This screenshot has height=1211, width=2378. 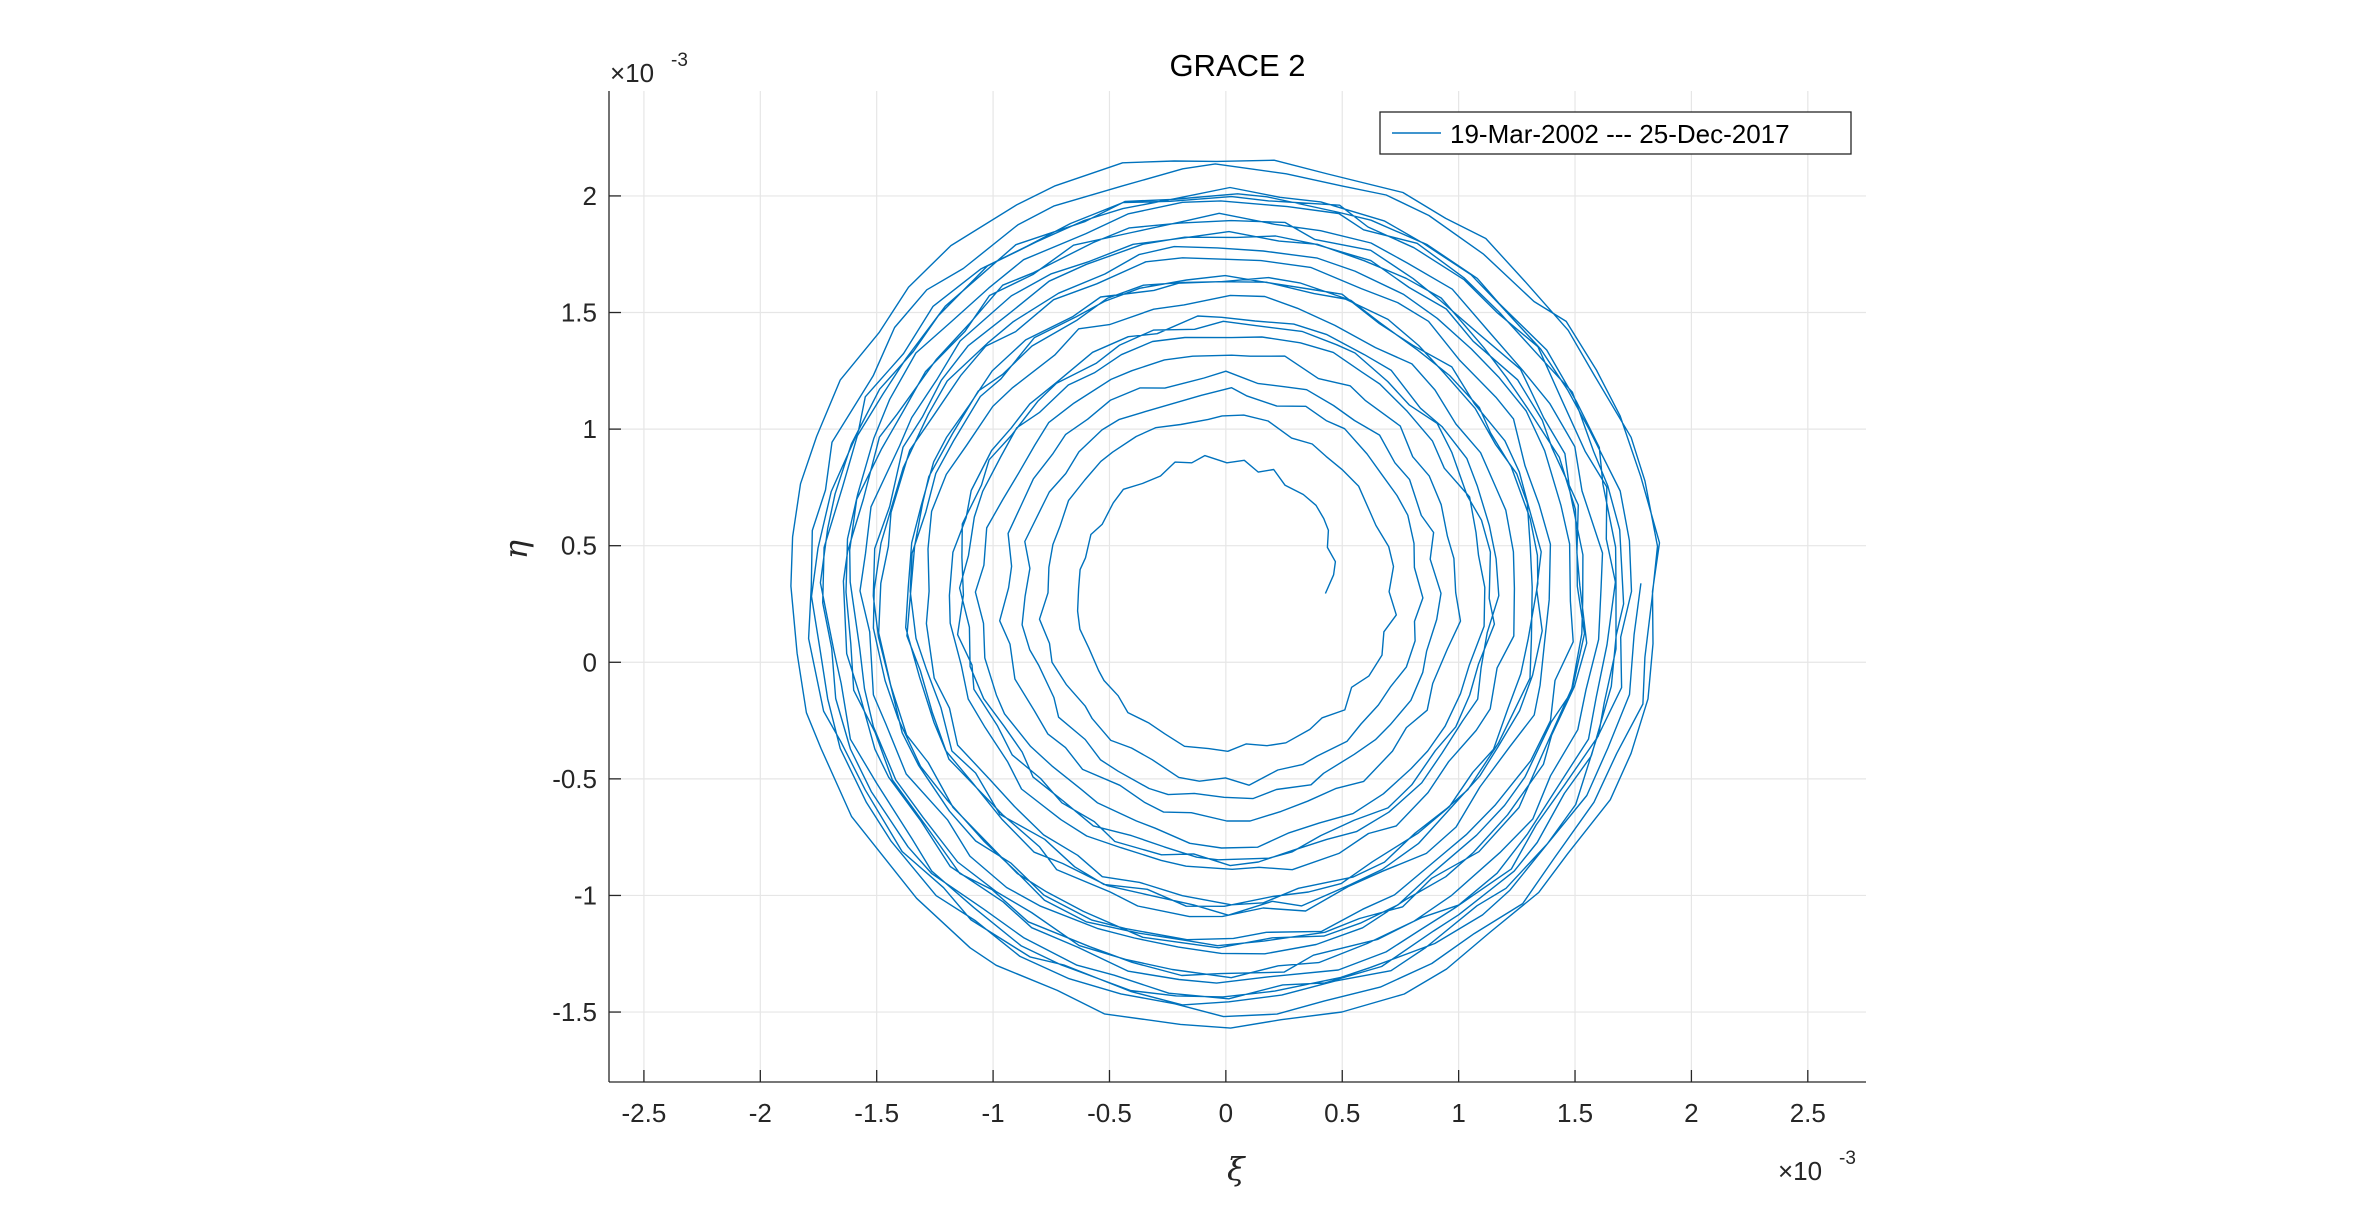 I want to click on x-tick-label: -1, so click(x=993, y=1113).